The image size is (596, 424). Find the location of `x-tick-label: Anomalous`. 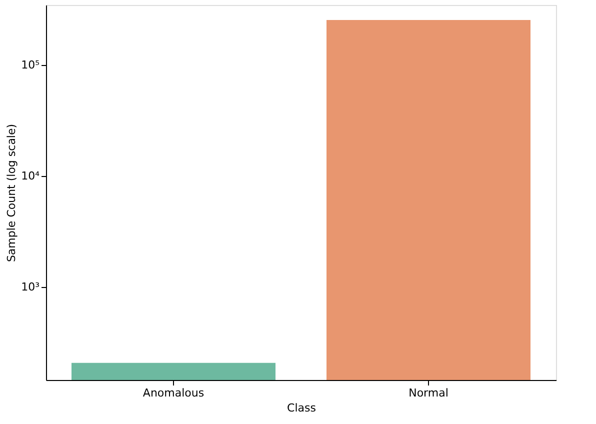

x-tick-label: Anomalous is located at coordinates (173, 393).